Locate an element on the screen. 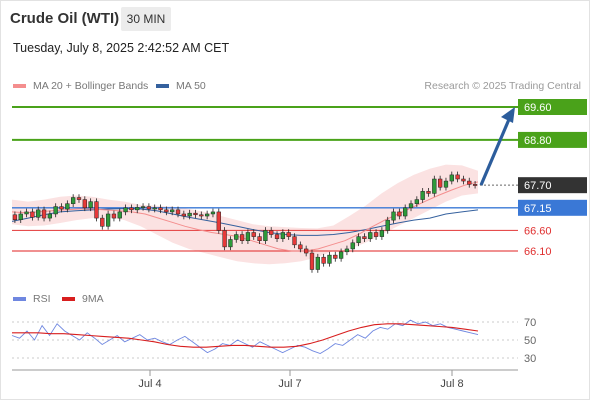  rsi-ma-line is located at coordinates (245, 335).